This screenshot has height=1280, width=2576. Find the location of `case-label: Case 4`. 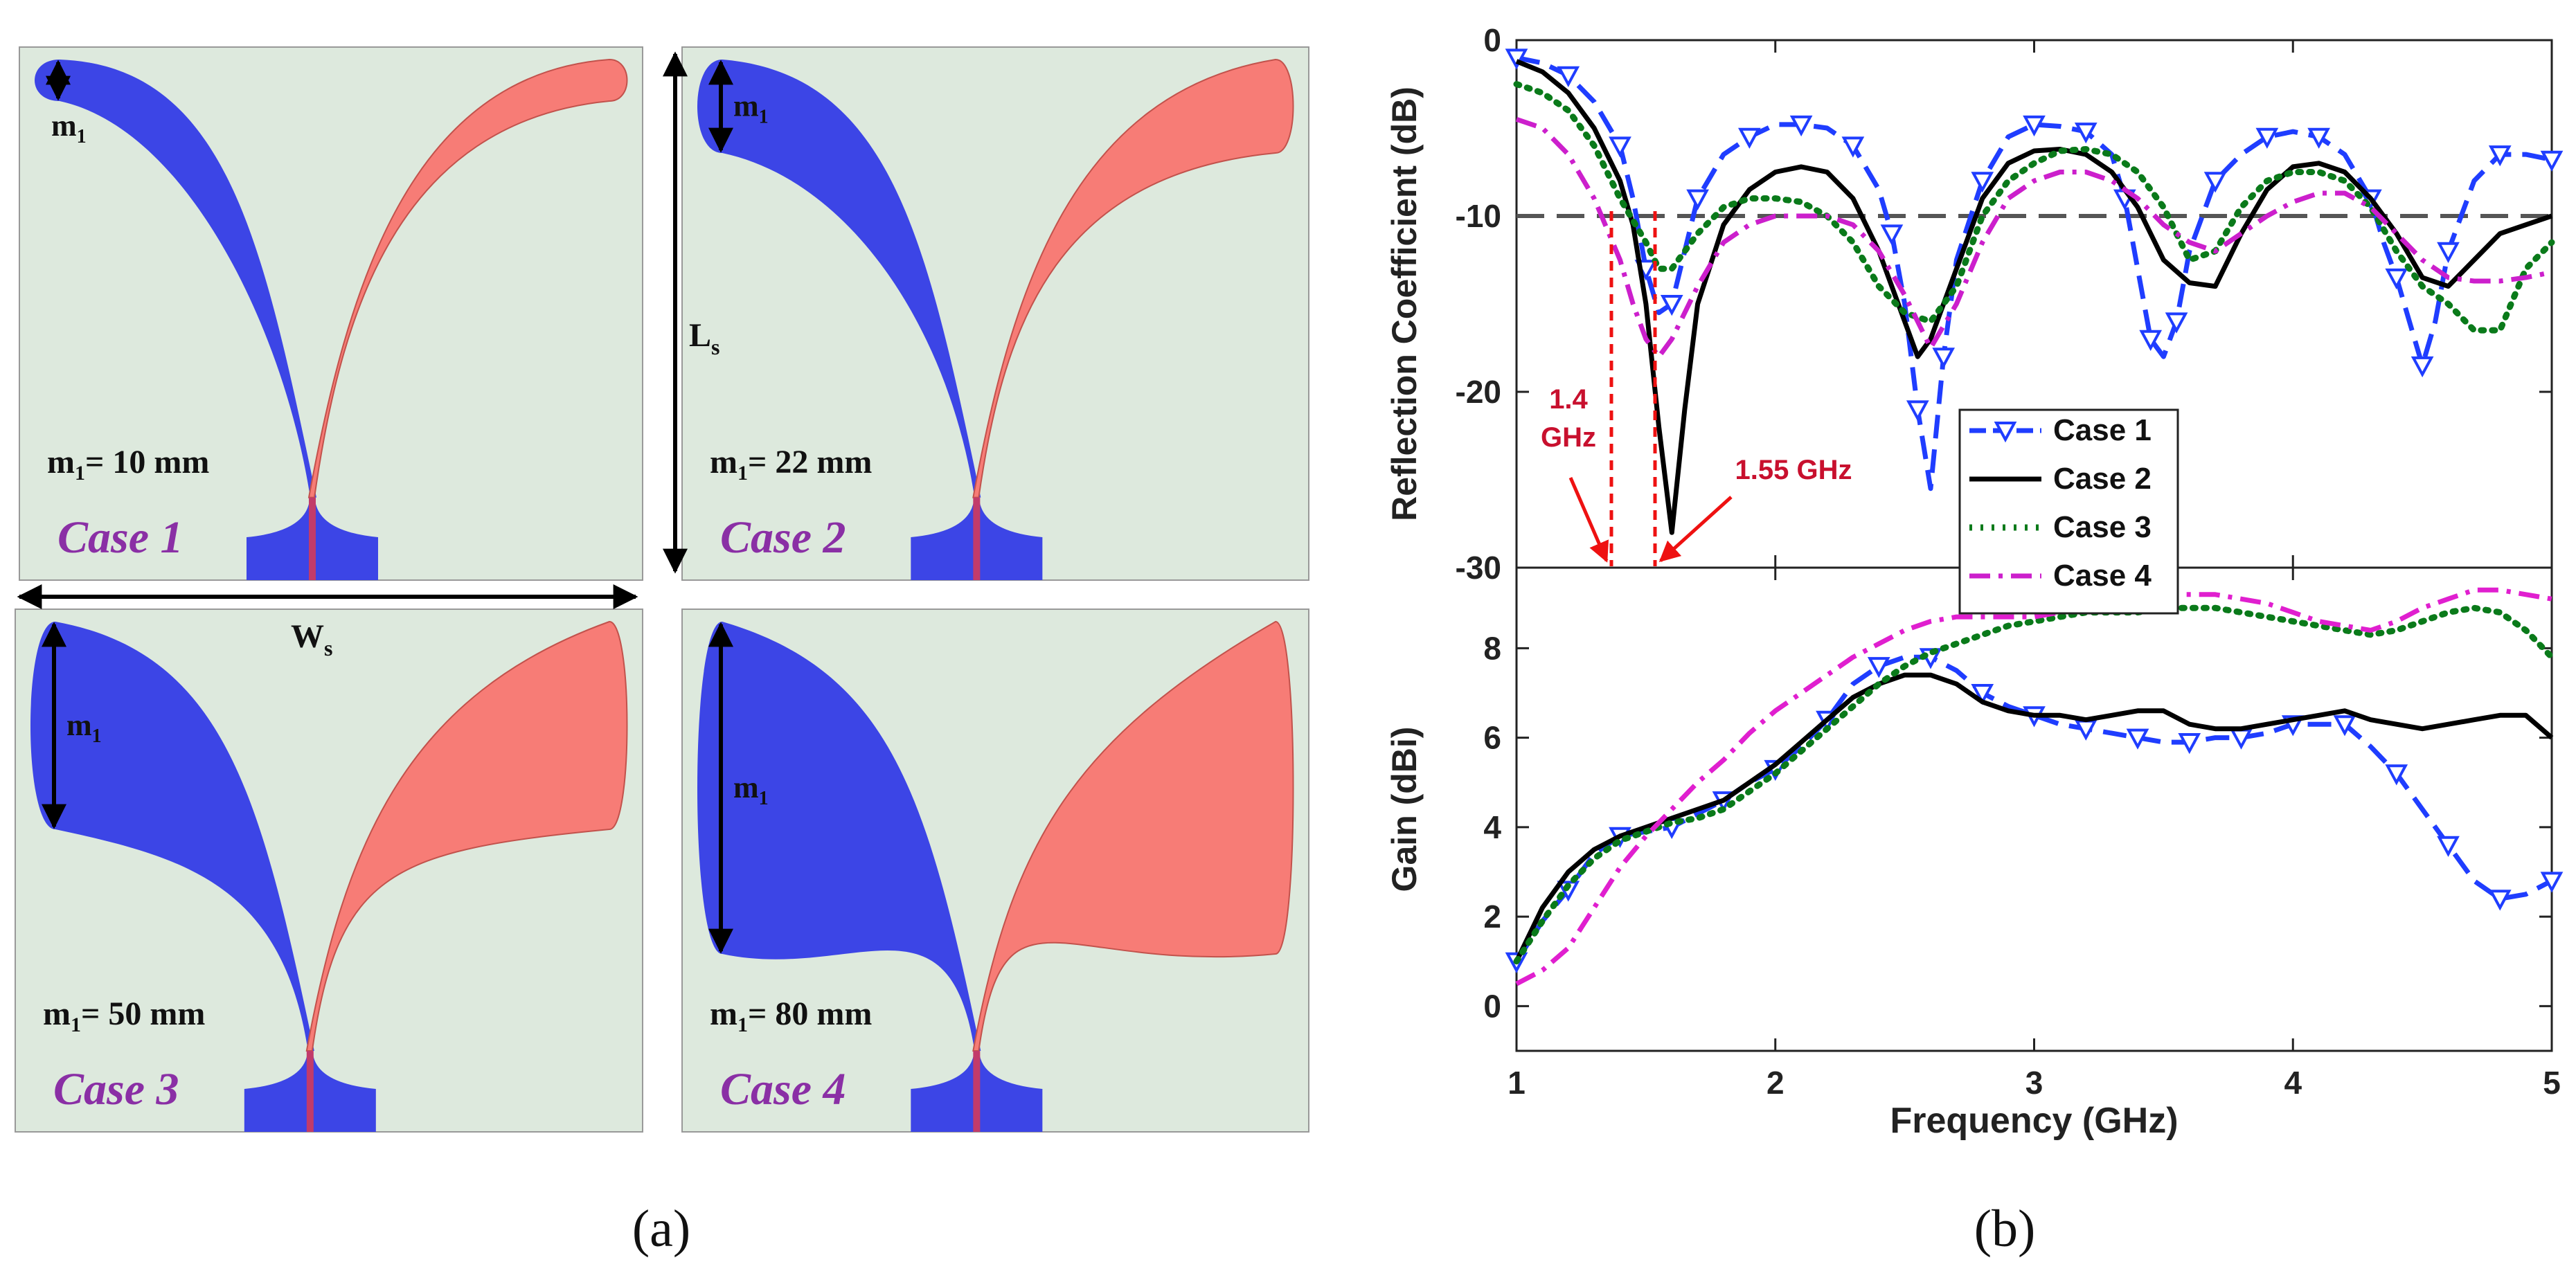

case-label: Case 4 is located at coordinates (783, 1090).